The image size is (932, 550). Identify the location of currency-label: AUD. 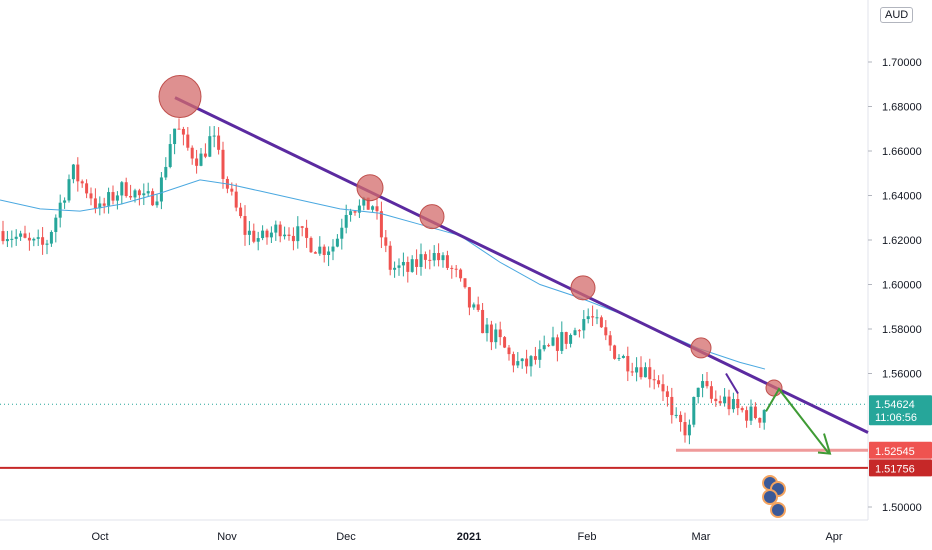
(897, 15).